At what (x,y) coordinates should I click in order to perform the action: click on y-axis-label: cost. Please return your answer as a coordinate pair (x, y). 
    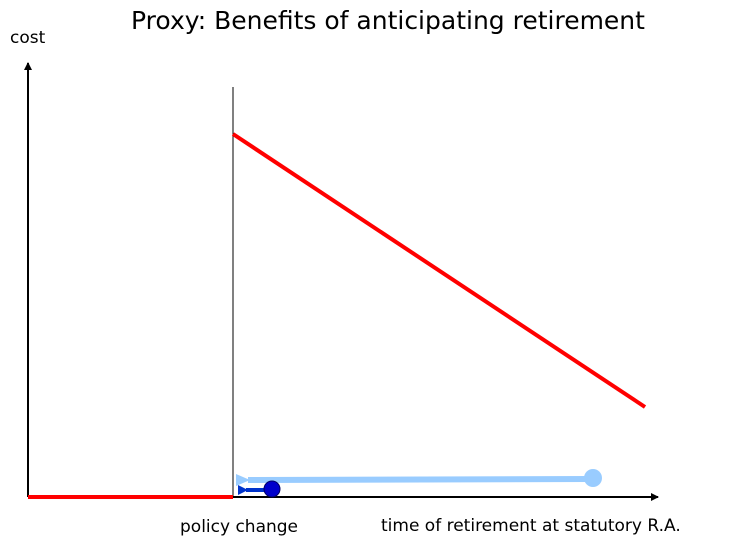
    Looking at the image, I should click on (28, 38).